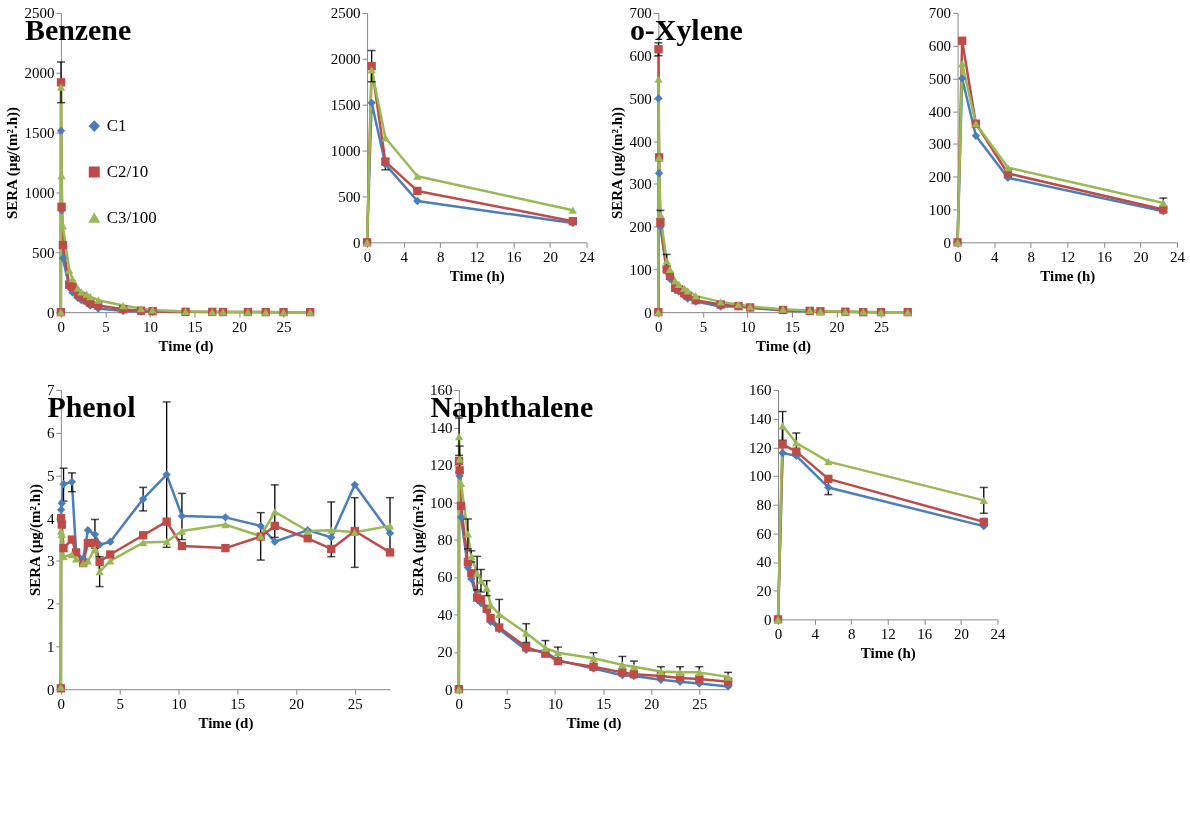 This screenshot has height=836, width=1190. What do you see at coordinates (50, 604) in the screenshot?
I see `y-tick-label: 2` at bounding box center [50, 604].